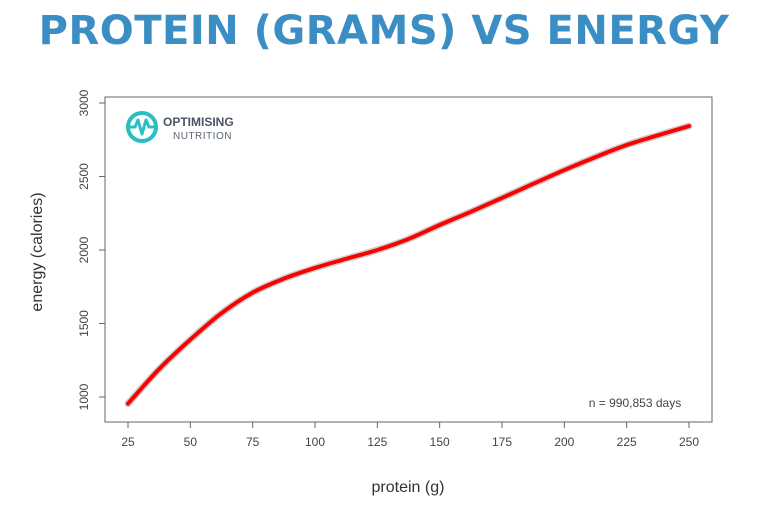 This screenshot has height=523, width=768. What do you see at coordinates (37, 251) in the screenshot?
I see `y-axis-label: energy (calories)` at bounding box center [37, 251].